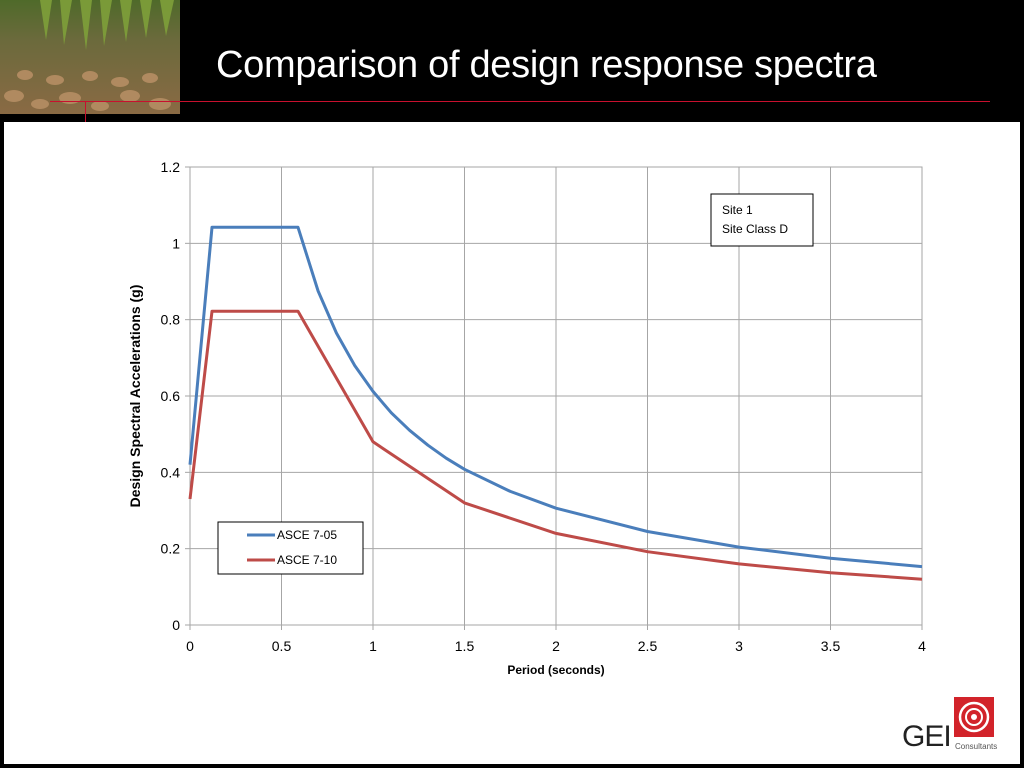  What do you see at coordinates (974, 717) in the screenshot?
I see `gei-logo-icon` at bounding box center [974, 717].